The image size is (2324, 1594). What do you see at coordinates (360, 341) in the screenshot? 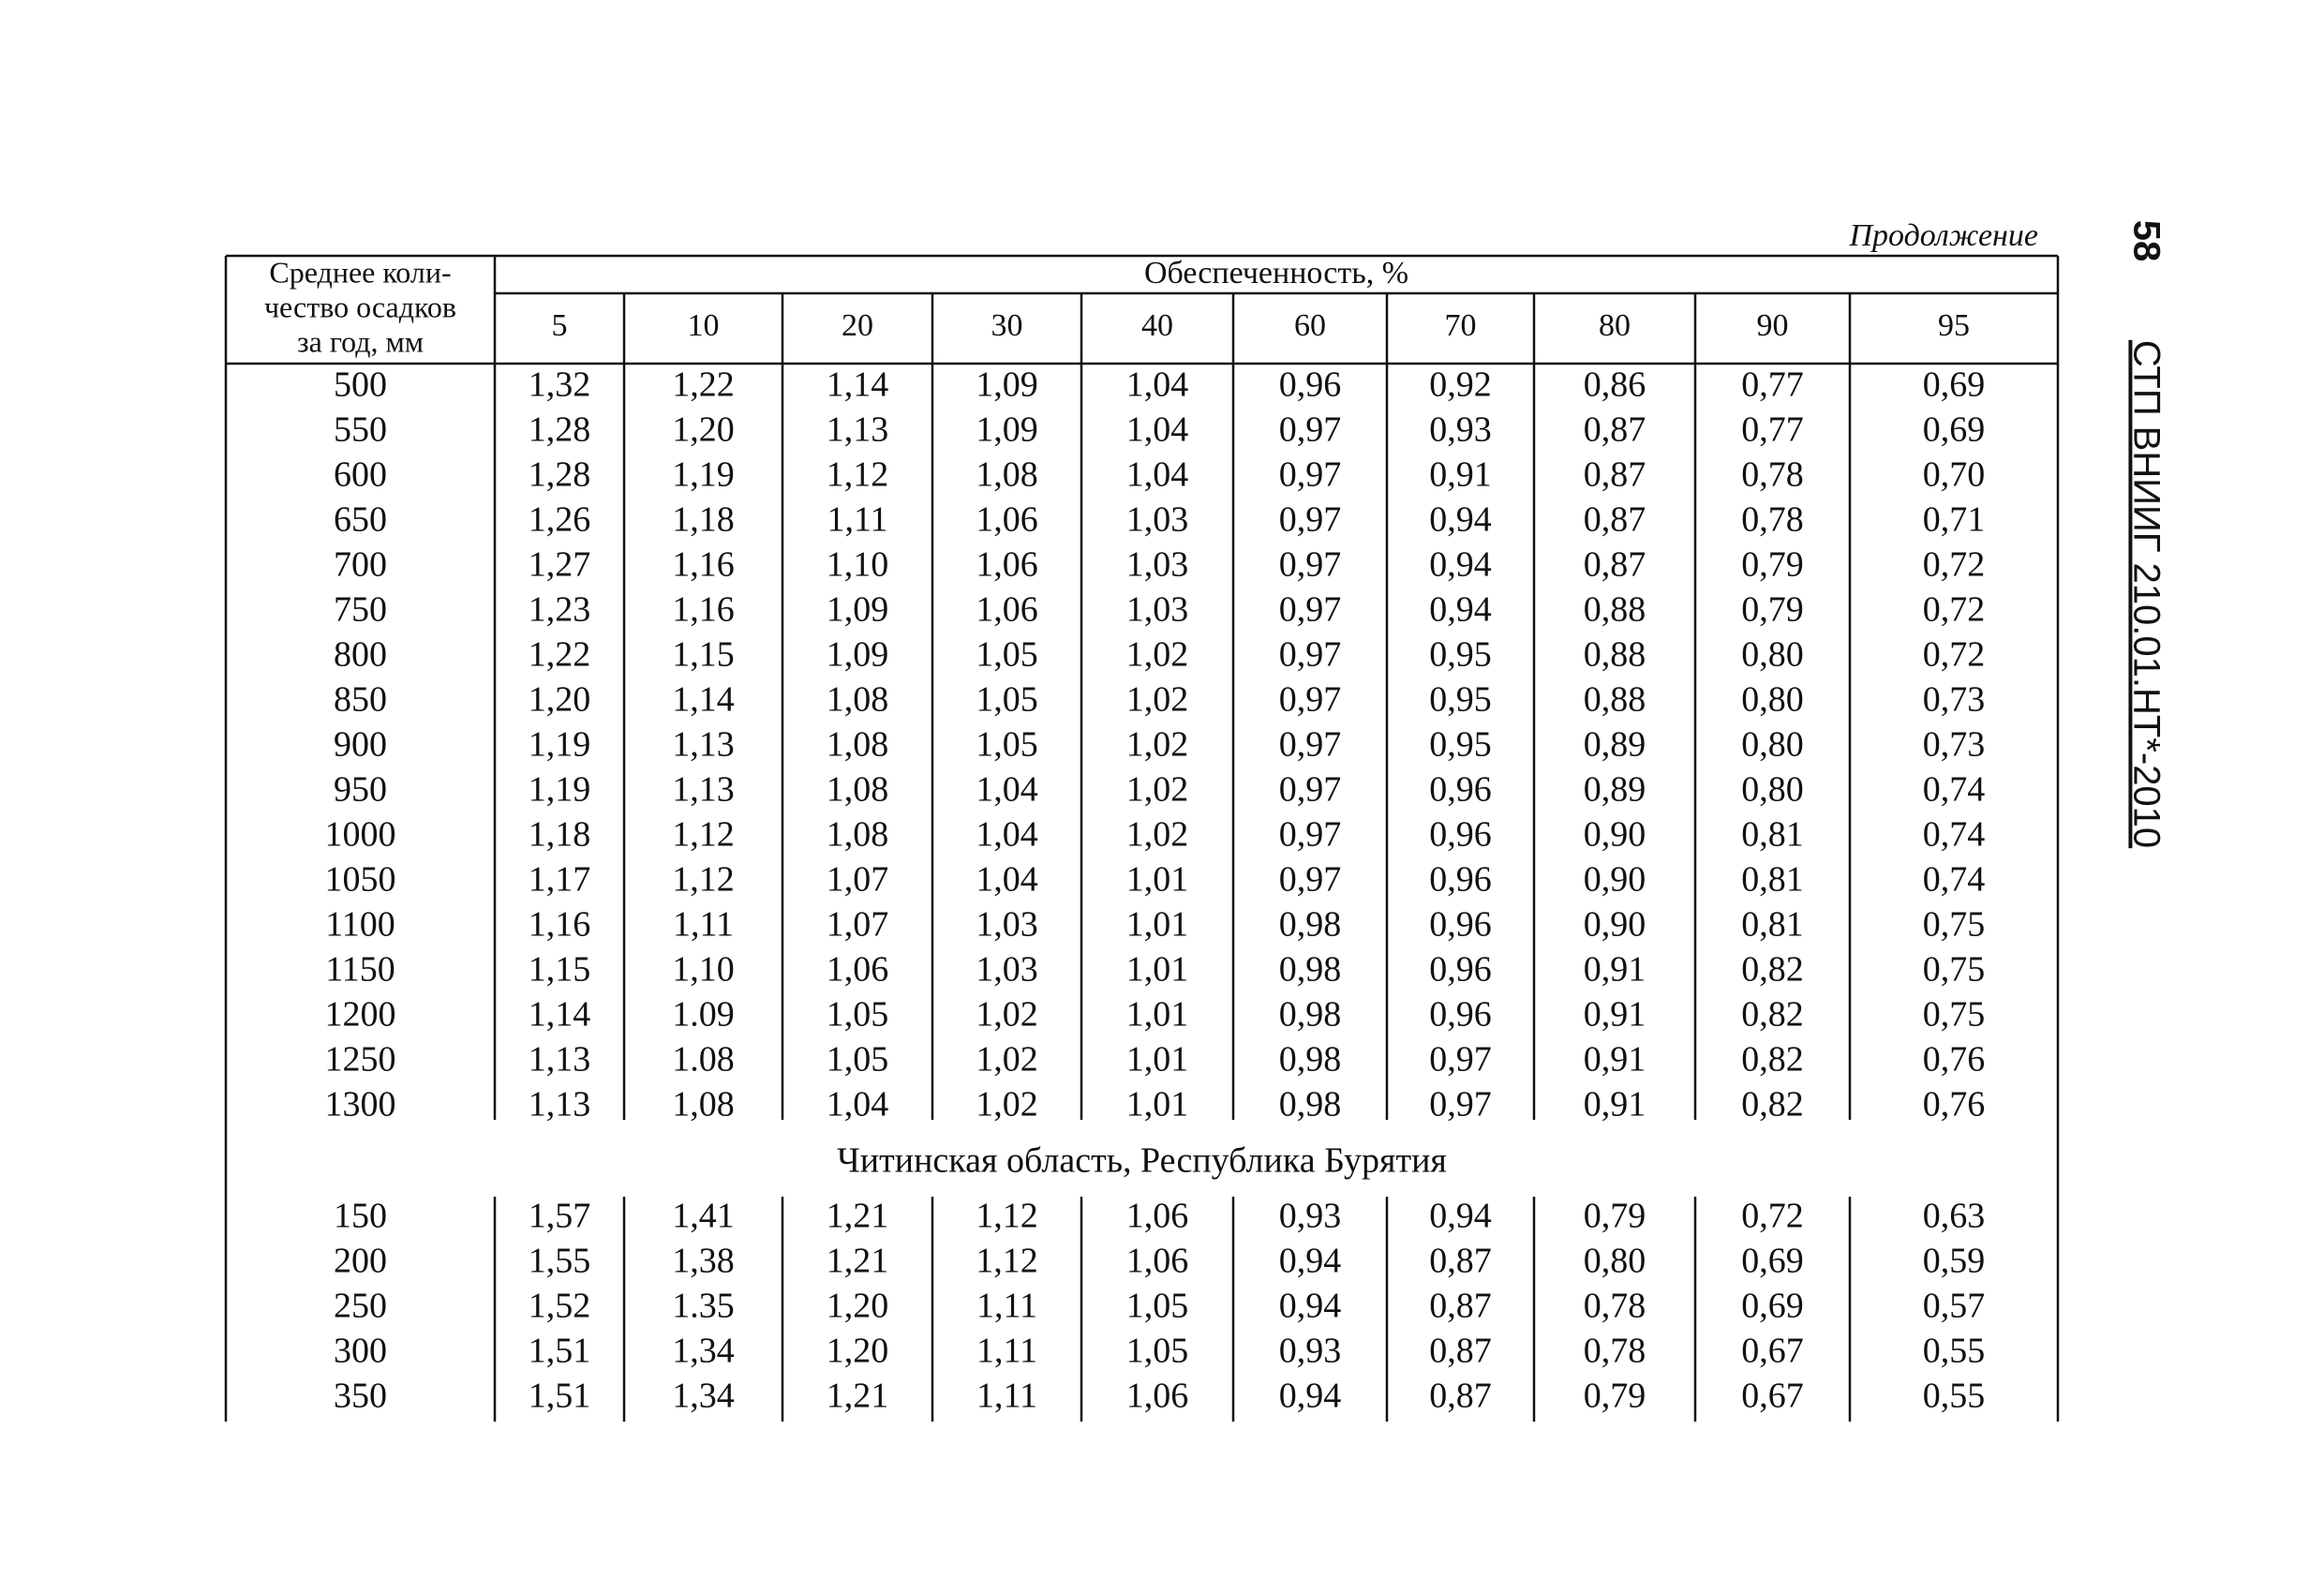
I see `row-header: за год, мм` at bounding box center [360, 341].